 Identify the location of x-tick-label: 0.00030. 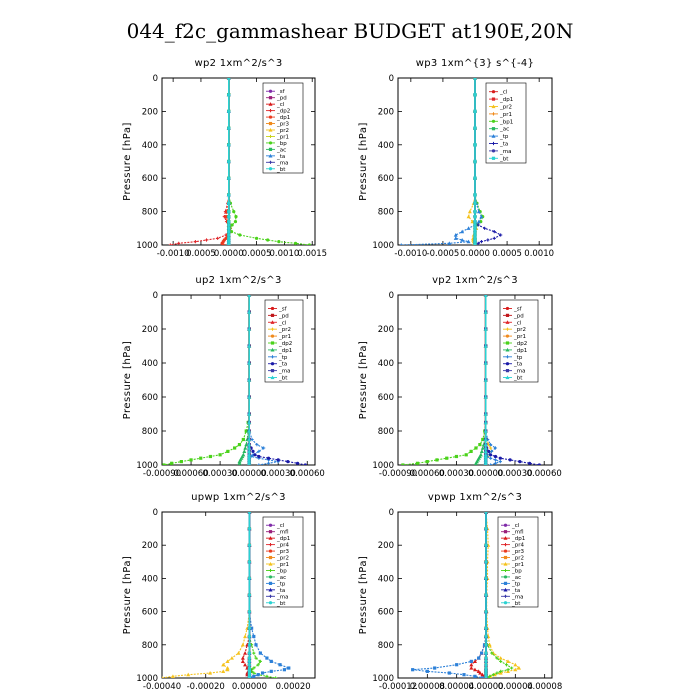
(456, 474).